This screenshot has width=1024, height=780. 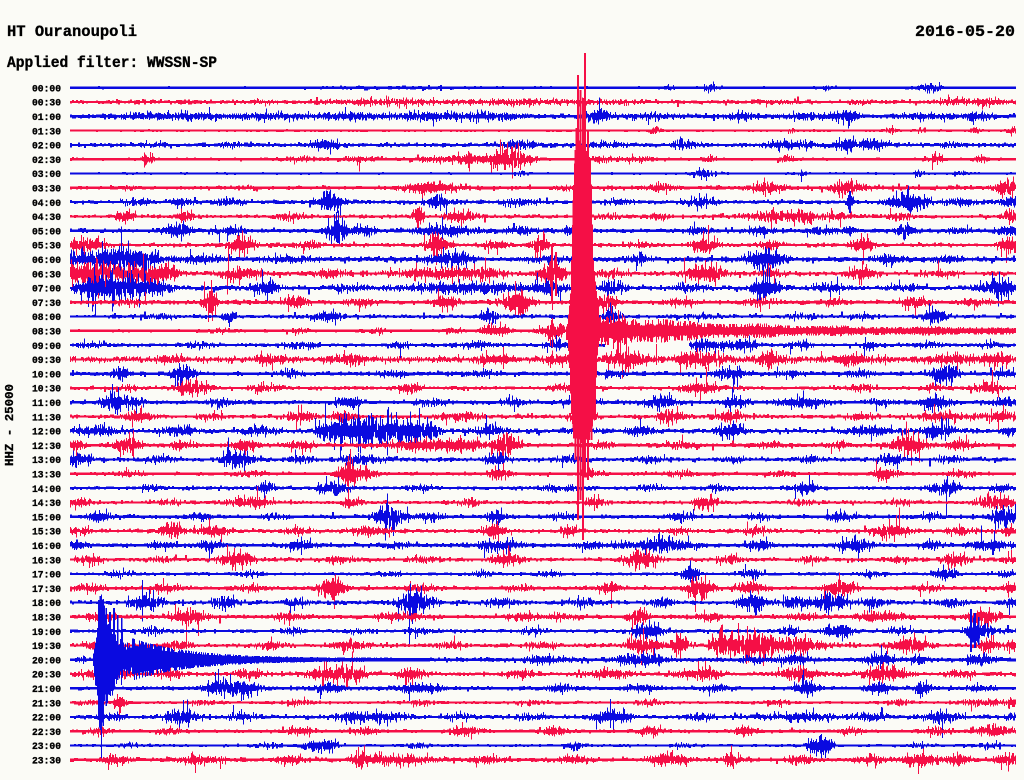 I want to click on svg-text: 19:30, so click(x=46, y=647).